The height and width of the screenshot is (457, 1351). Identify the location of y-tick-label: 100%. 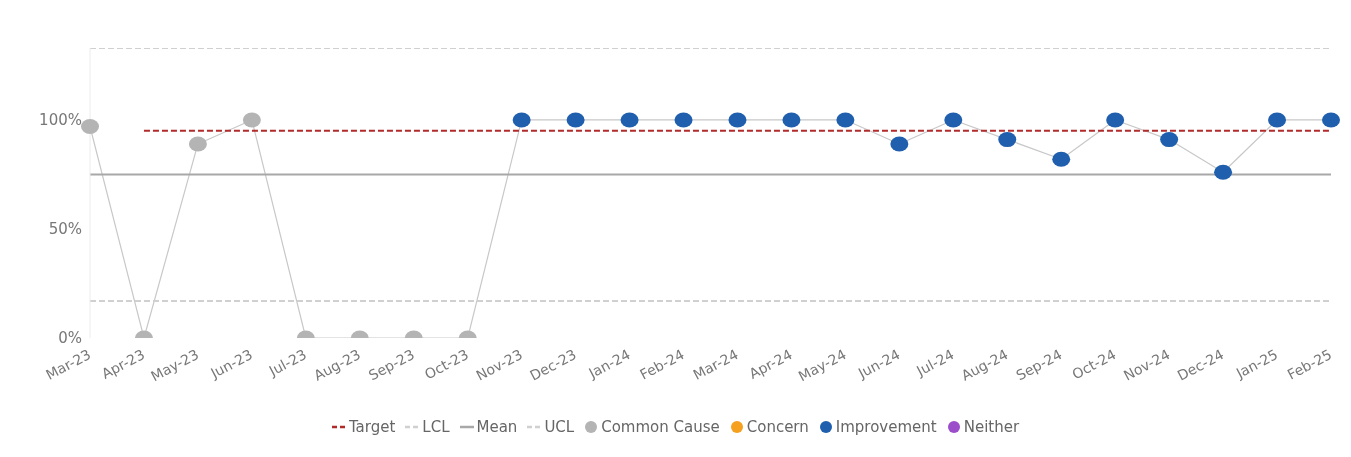
(60, 120).